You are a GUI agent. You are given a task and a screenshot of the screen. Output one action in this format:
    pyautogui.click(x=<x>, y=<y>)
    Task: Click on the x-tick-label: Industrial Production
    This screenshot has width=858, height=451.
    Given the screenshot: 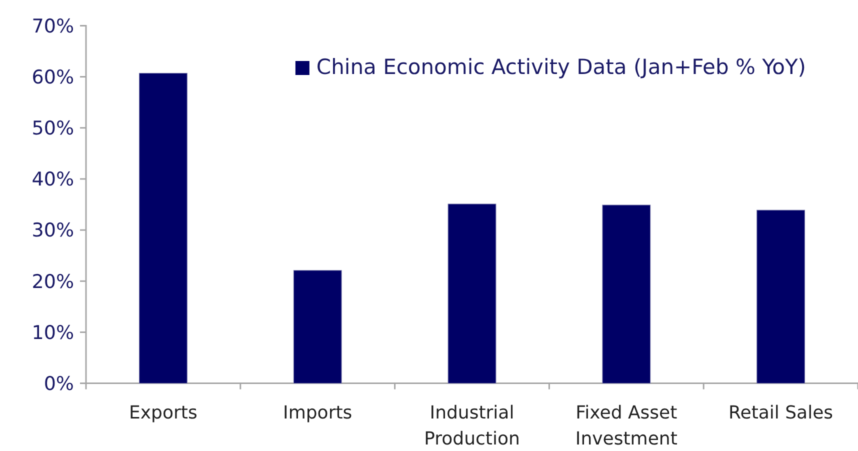 What is the action you would take?
    pyautogui.click(x=472, y=426)
    